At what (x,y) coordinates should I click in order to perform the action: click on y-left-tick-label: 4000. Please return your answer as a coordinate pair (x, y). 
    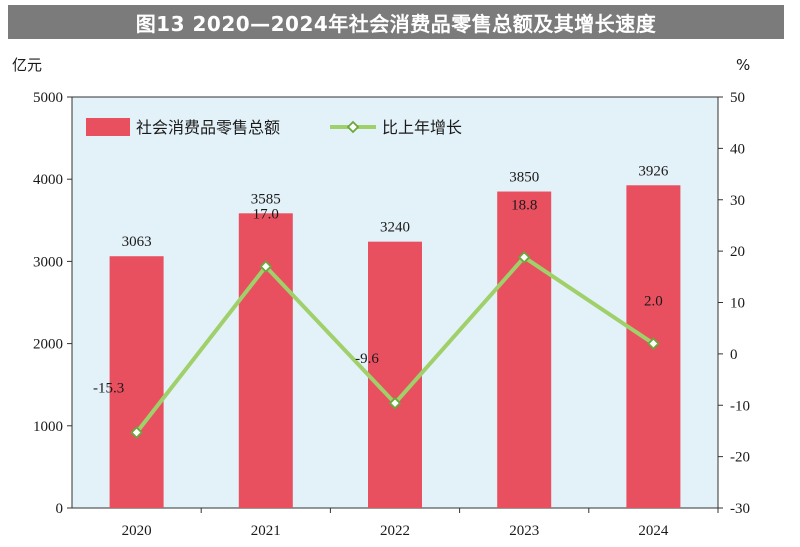
    Looking at the image, I should click on (48, 180).